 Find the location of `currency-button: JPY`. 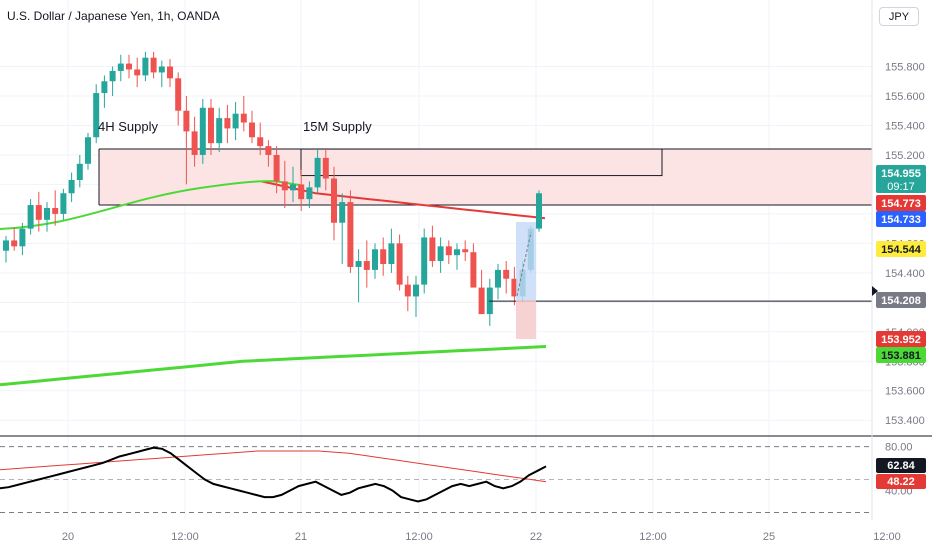

currency-button: JPY is located at coordinates (899, 16).